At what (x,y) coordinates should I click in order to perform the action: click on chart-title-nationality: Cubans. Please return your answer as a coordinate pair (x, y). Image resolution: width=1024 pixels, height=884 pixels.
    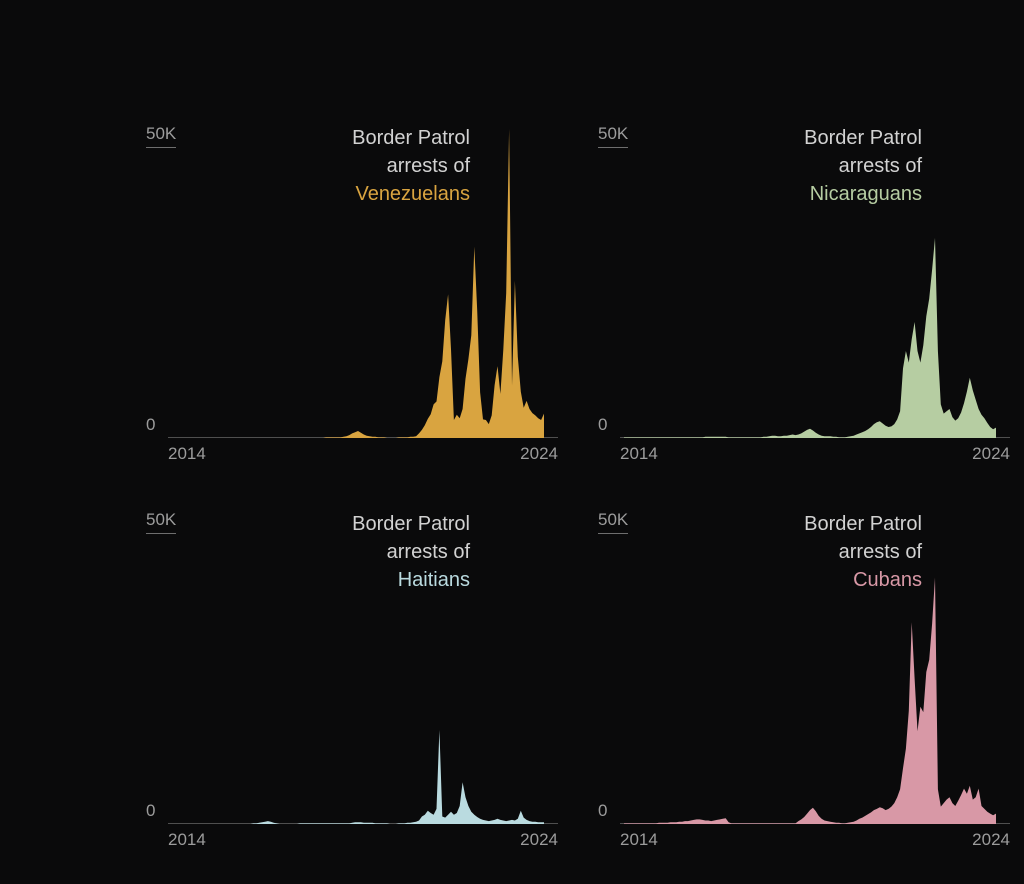
    Looking at the image, I should click on (887, 580).